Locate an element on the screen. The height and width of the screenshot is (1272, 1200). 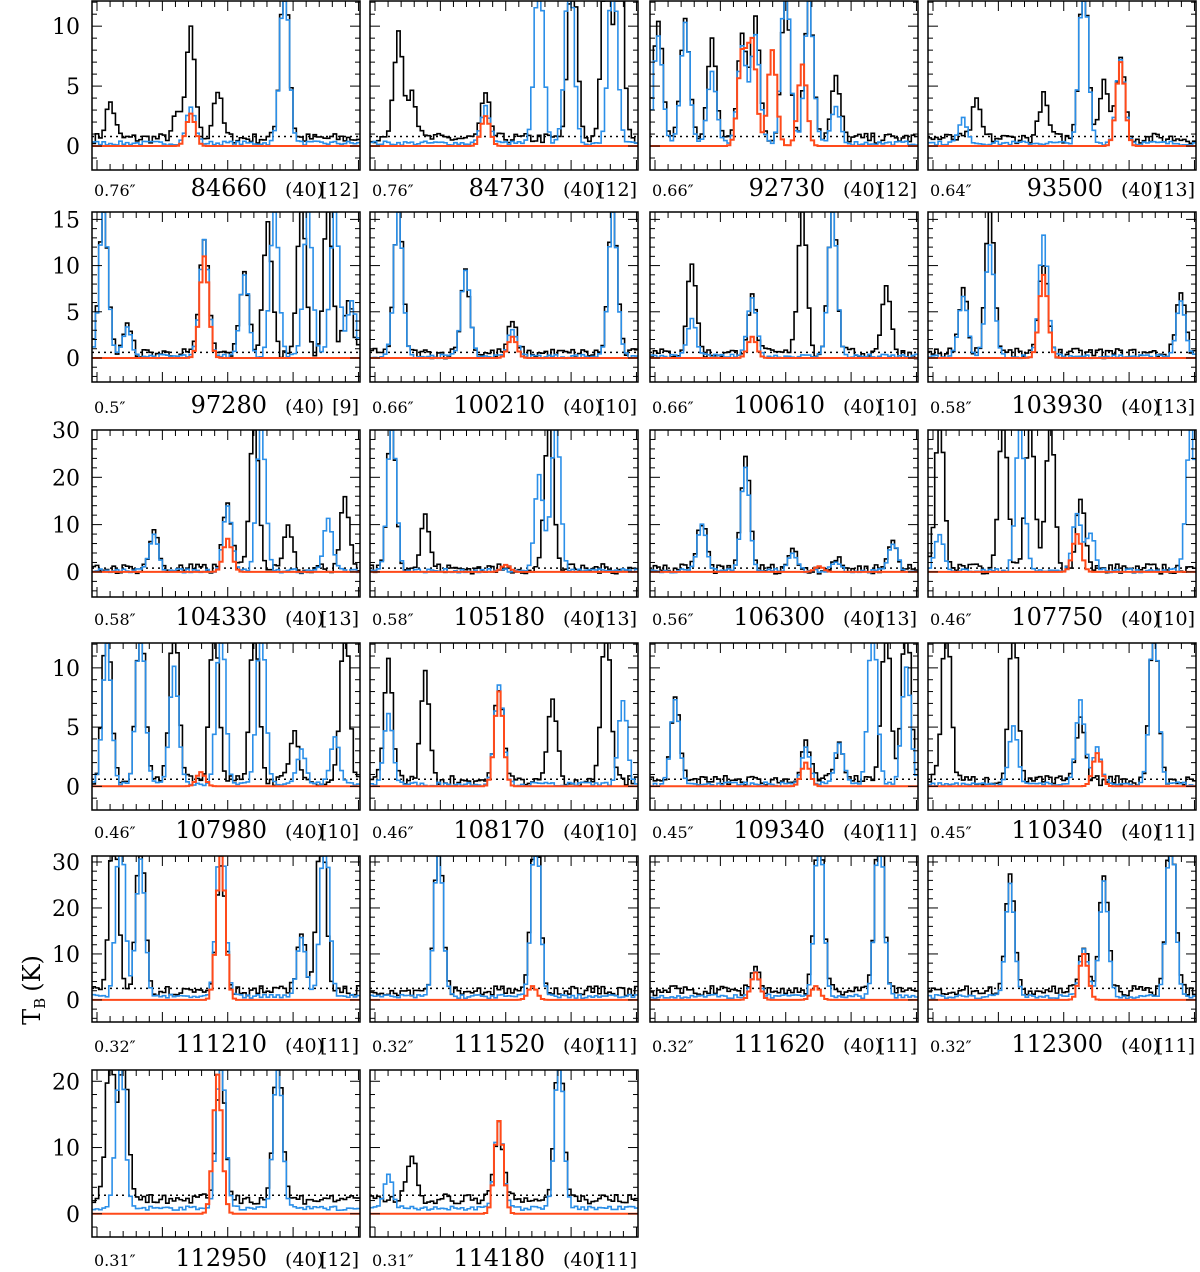
frequency-label: 114180 is located at coordinates (499, 1258).